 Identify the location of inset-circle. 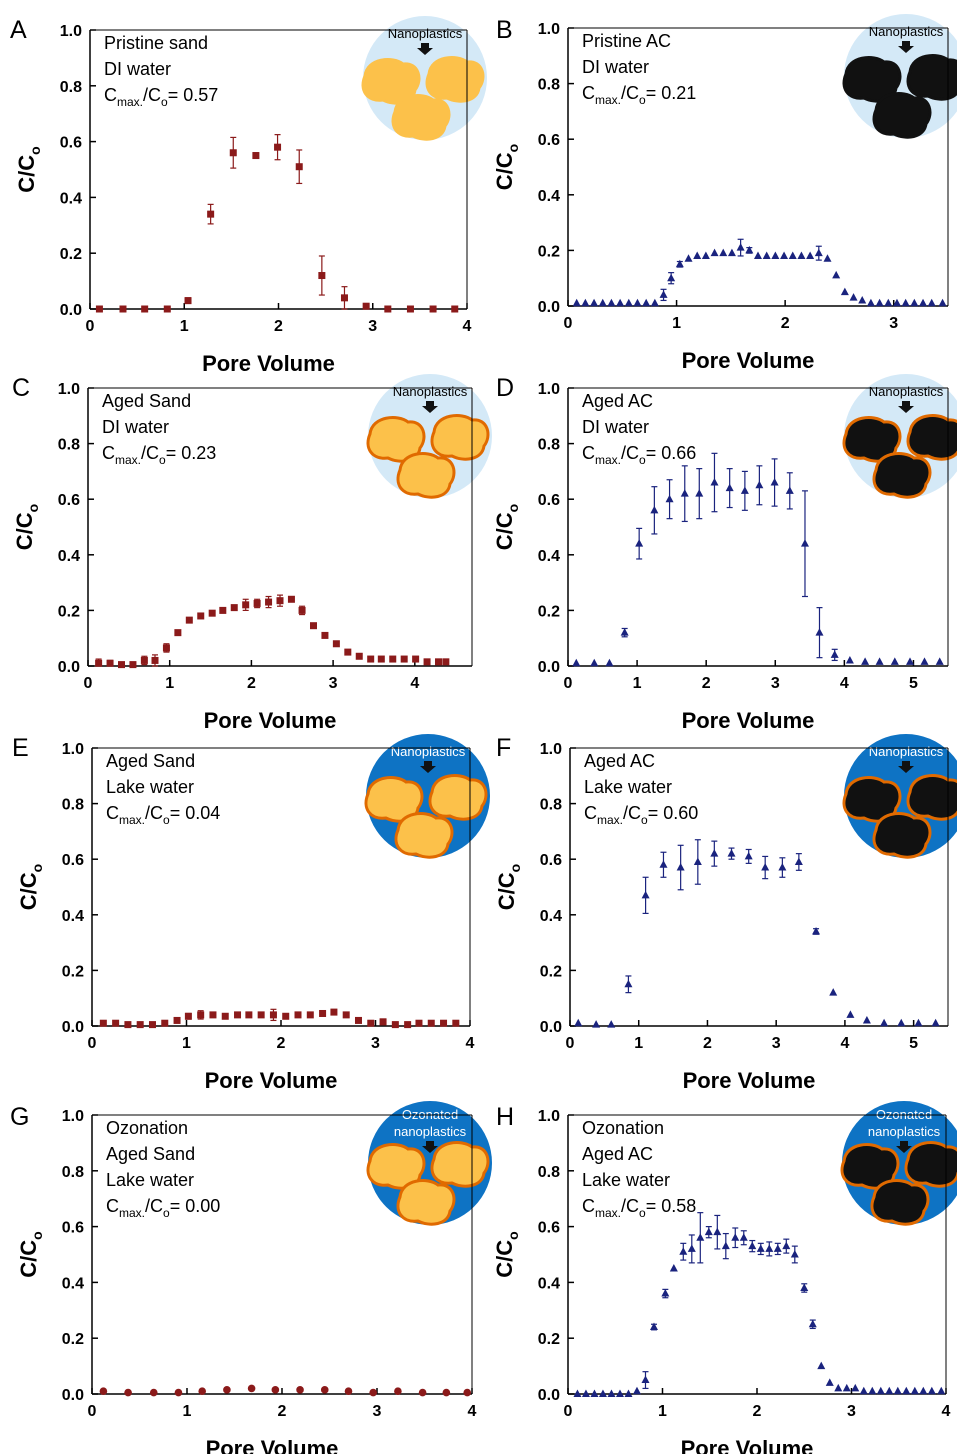
(430, 1163).